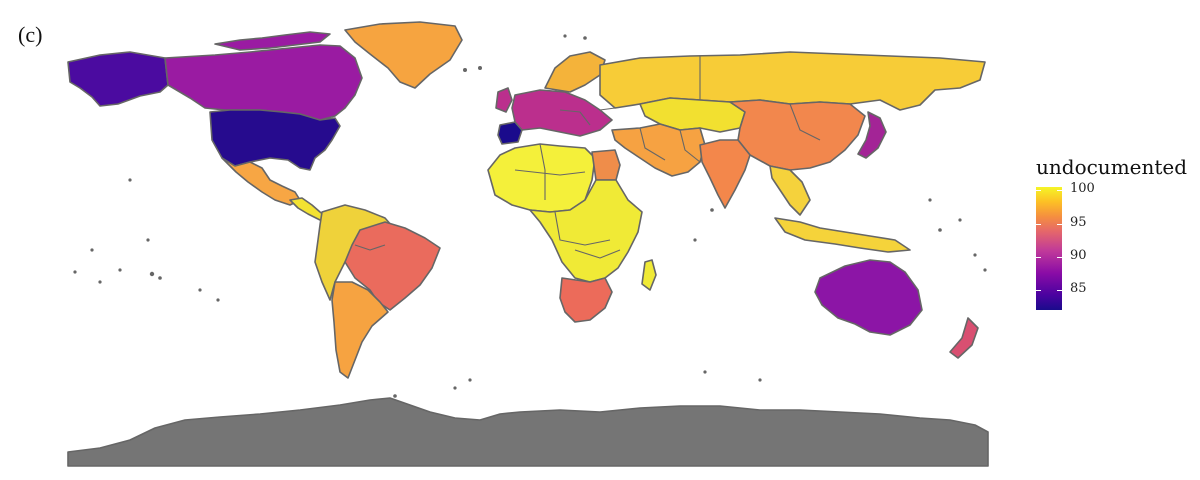 Image resolution: width=1200 pixels, height=480 pixels. What do you see at coordinates (1078, 255) in the screenshot?
I see `legend-tick-label: 90` at bounding box center [1078, 255].